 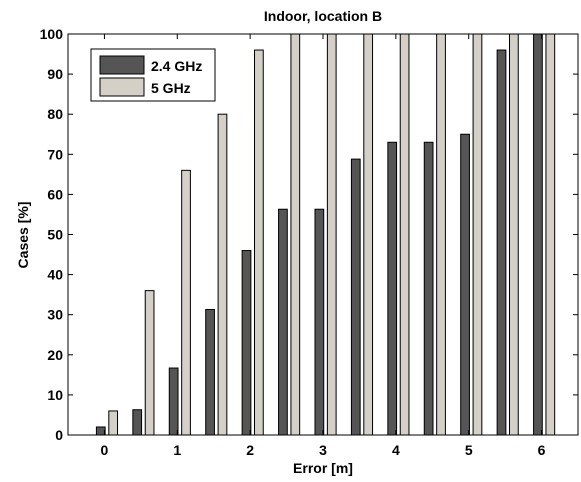 I want to click on legend-label-5-ghz: 5 GHz, so click(x=171, y=88).